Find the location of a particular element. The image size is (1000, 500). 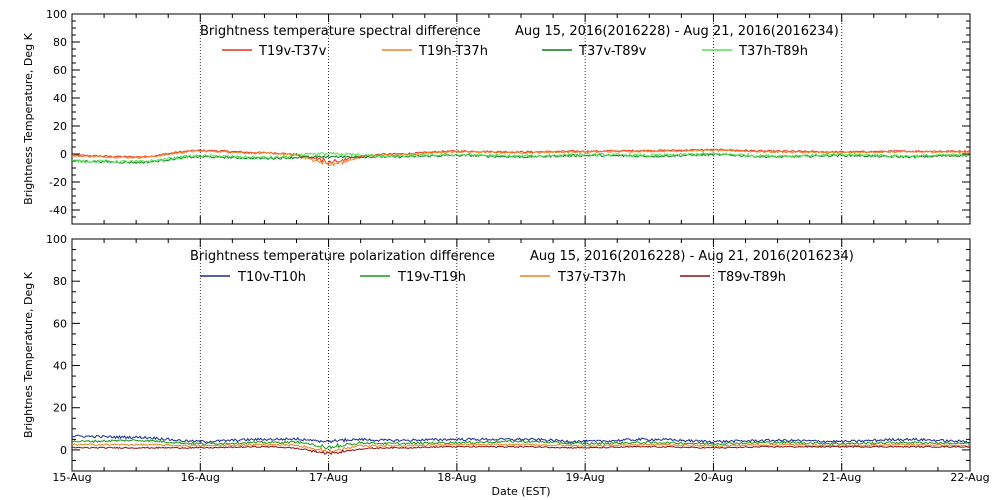

x-tick-label: 19-Aug is located at coordinates (585, 477).